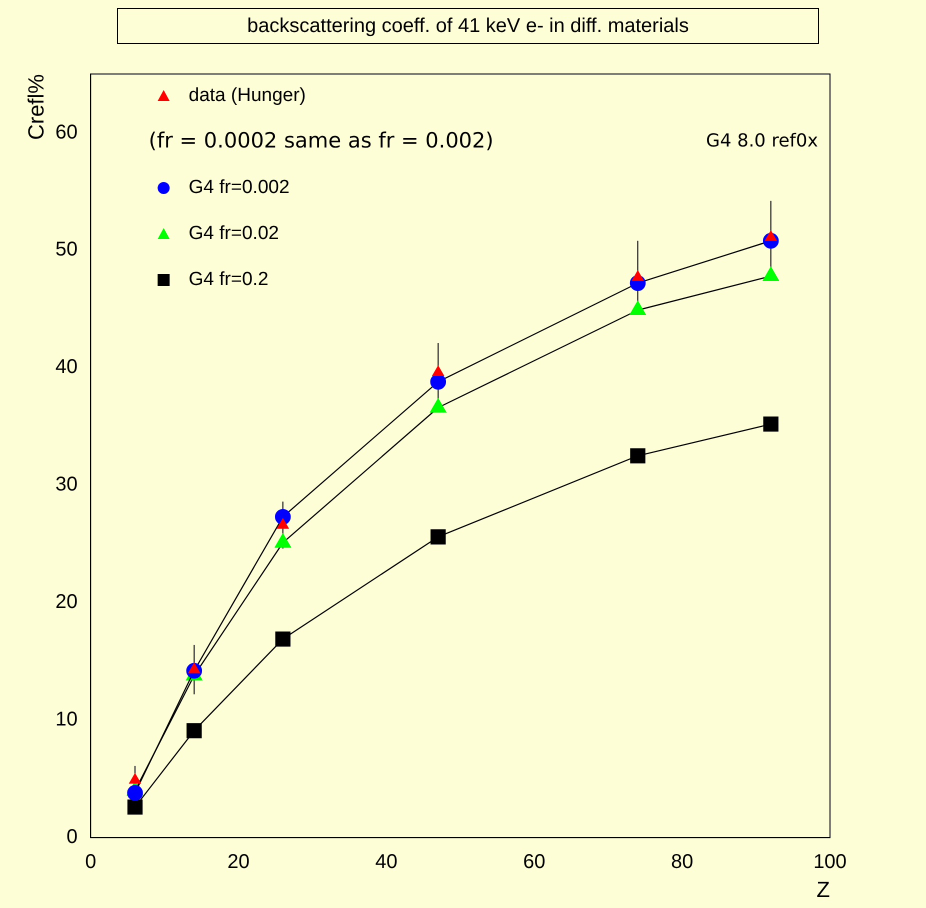 This screenshot has width=926, height=908. Describe the element at coordinates (239, 187) in the screenshot. I see `legend-label: G4 fr=0.002` at that location.